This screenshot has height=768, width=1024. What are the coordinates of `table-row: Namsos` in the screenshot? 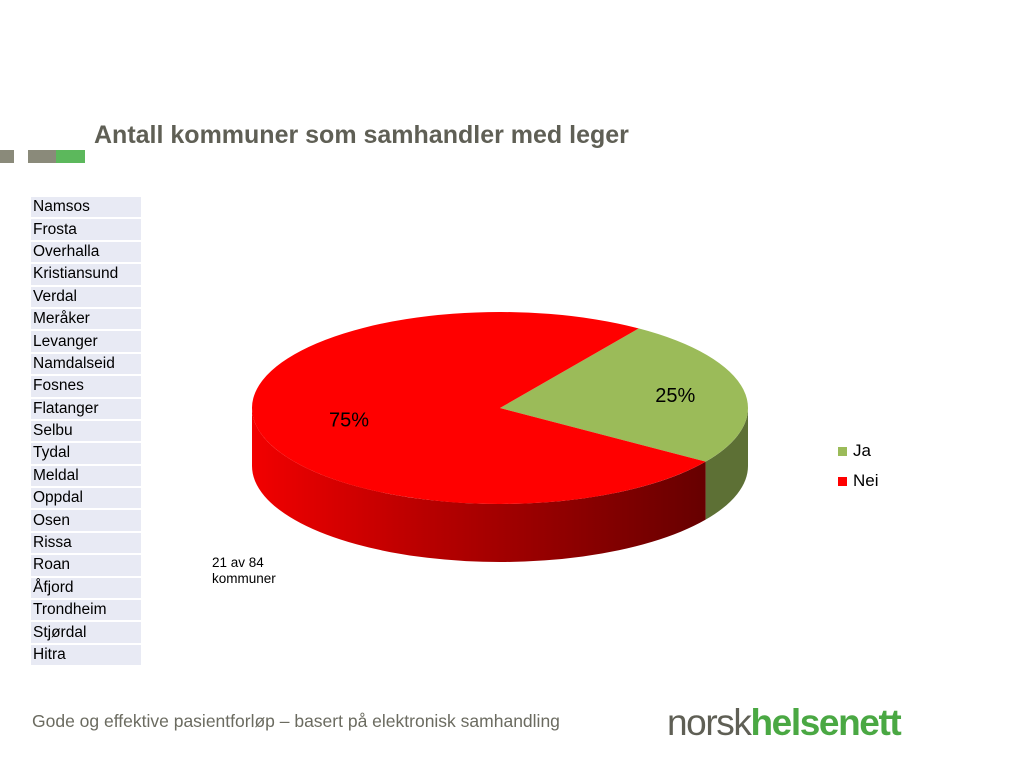 It's located at (86, 208).